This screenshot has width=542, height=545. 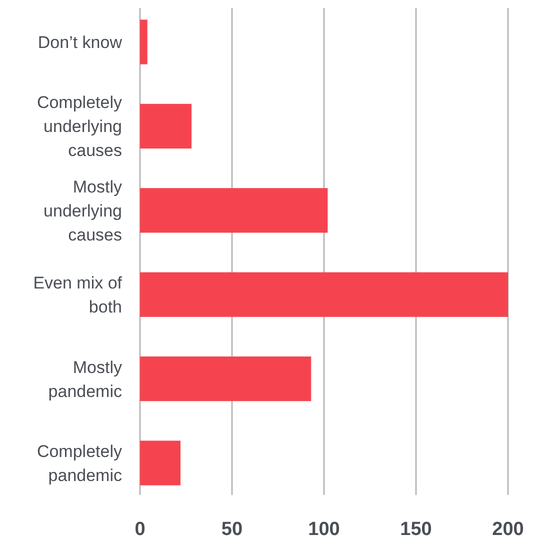 What do you see at coordinates (140, 529) in the screenshot?
I see `x-tick-label: 0` at bounding box center [140, 529].